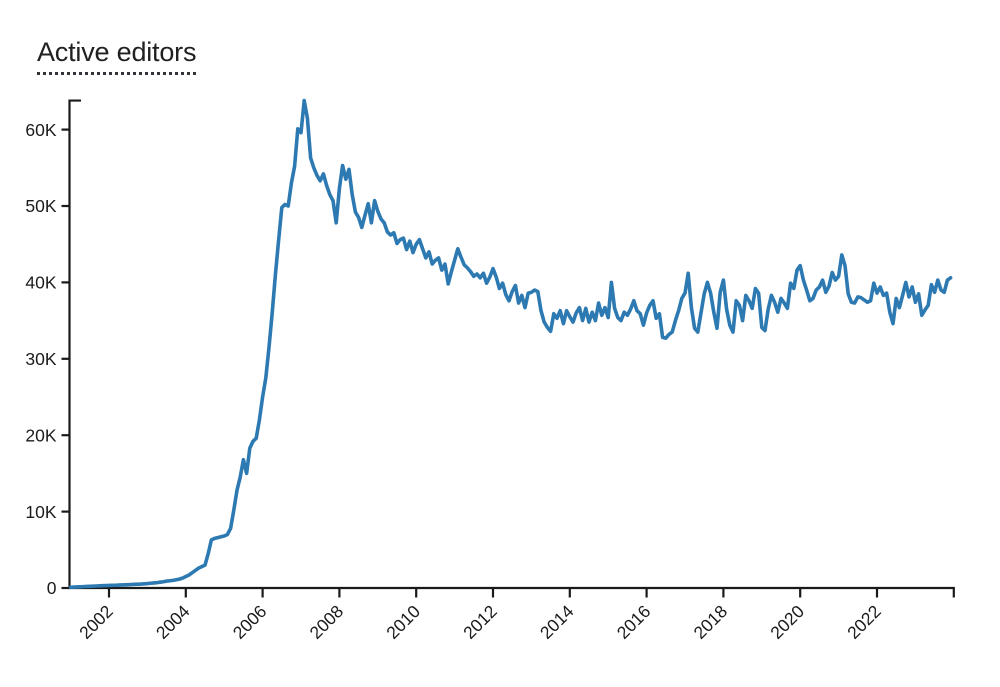  What do you see at coordinates (173, 622) in the screenshot?
I see `x-axis-tick-label: 2004` at bounding box center [173, 622].